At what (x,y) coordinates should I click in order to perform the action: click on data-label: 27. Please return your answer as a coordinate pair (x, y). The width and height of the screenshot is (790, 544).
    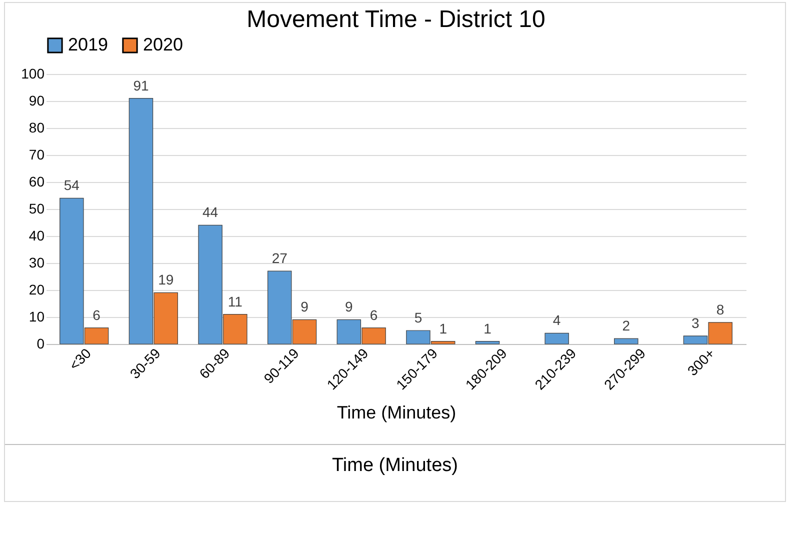
    Looking at the image, I should click on (280, 258).